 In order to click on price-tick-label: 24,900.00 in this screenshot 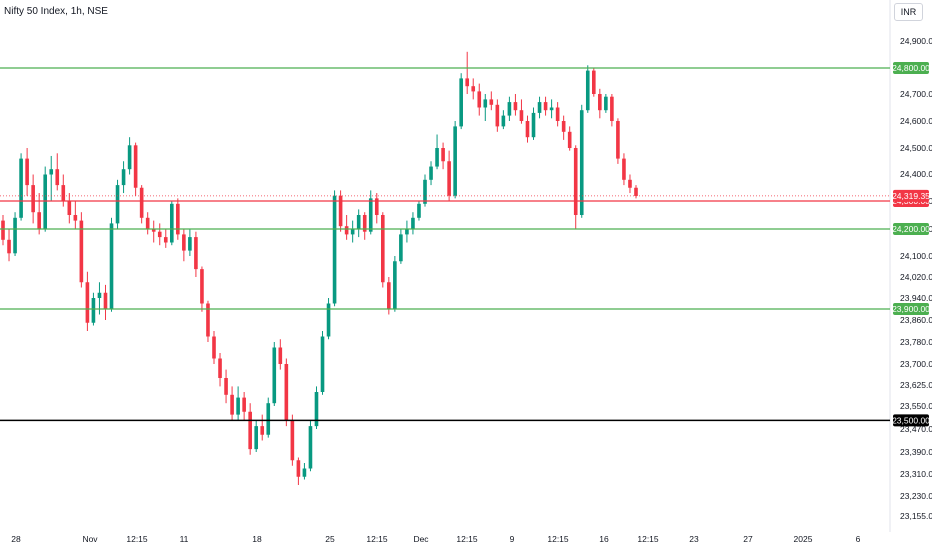, I will do `click(916, 41)`.